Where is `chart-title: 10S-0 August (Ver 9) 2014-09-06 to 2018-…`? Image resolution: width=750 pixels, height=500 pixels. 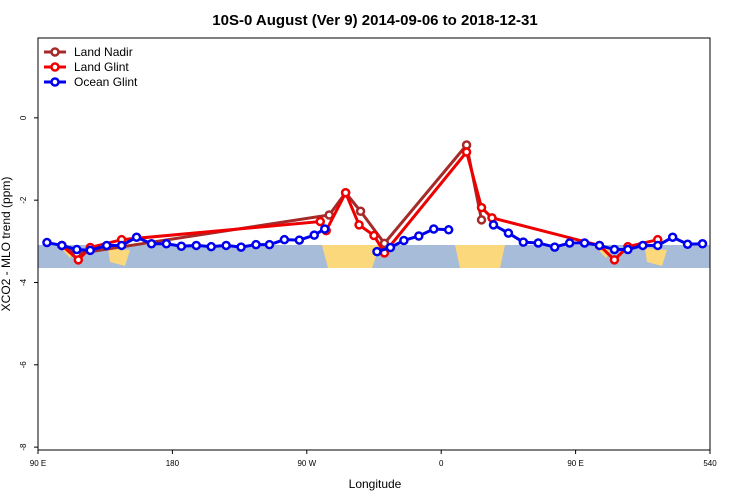
chart-title: 10S-0 August (Ver 9) 2014-09-06 to 2018-… is located at coordinates (374, 20).